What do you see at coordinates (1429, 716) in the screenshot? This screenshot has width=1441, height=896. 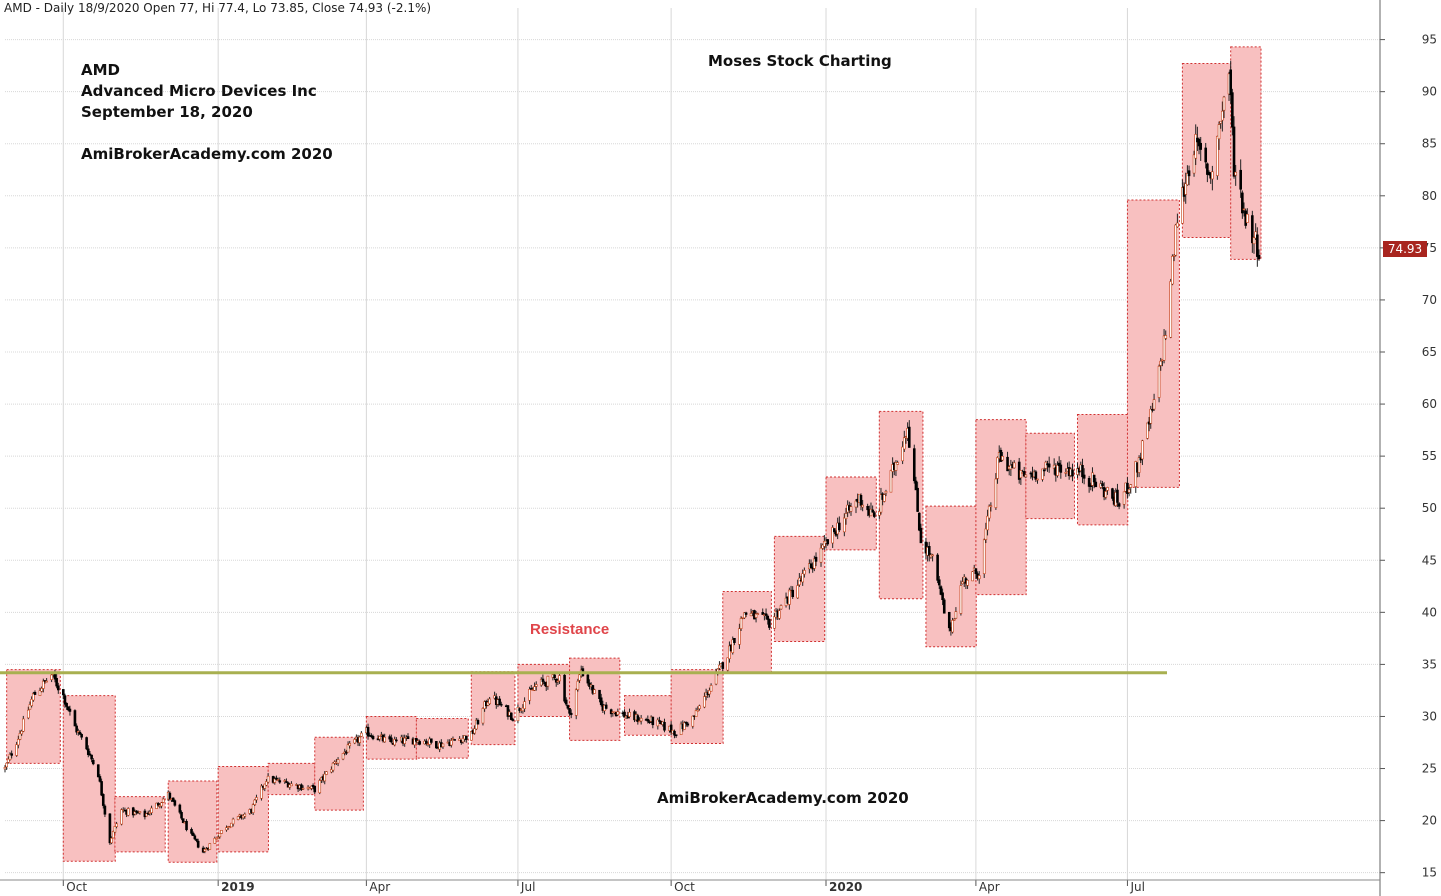 I see `y-tick-label: 30` at bounding box center [1429, 716].